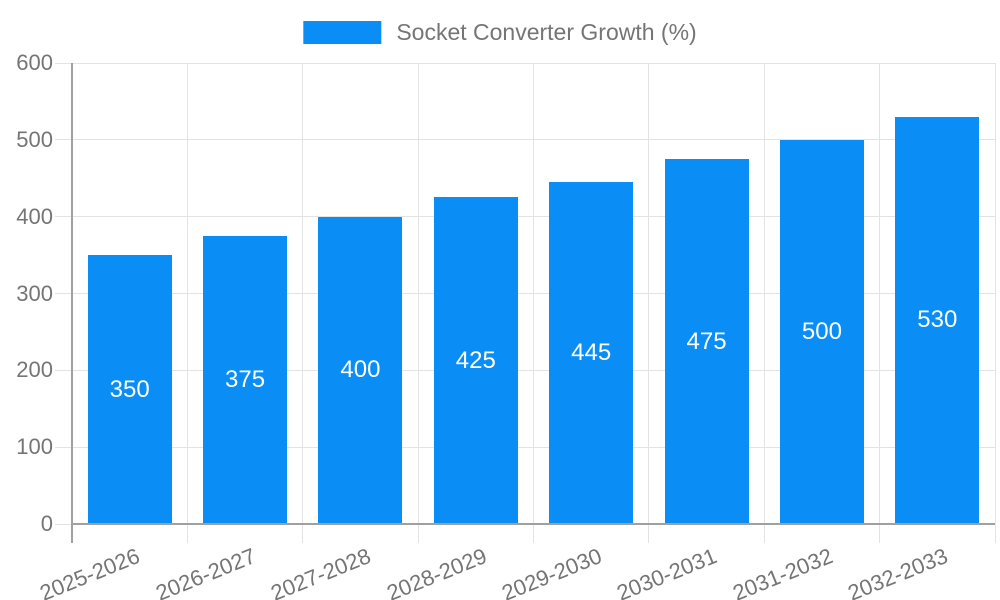 Image resolution: width=1000 pixels, height=600 pixels. What do you see at coordinates (321, 571) in the screenshot?
I see `x-axis-label: 2027-2028` at bounding box center [321, 571].